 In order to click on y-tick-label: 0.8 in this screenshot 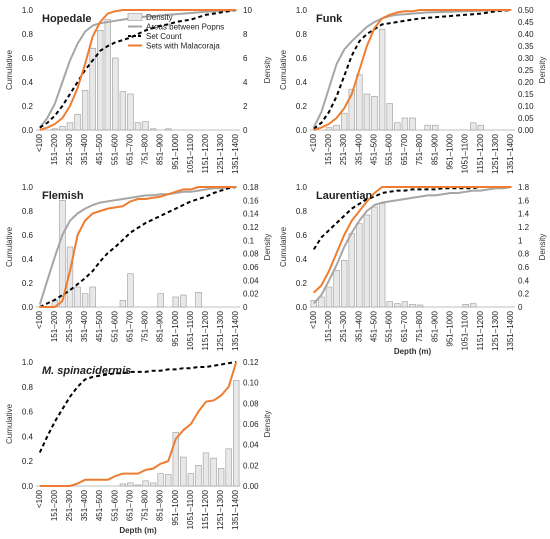, I will do `click(28, 211)`.